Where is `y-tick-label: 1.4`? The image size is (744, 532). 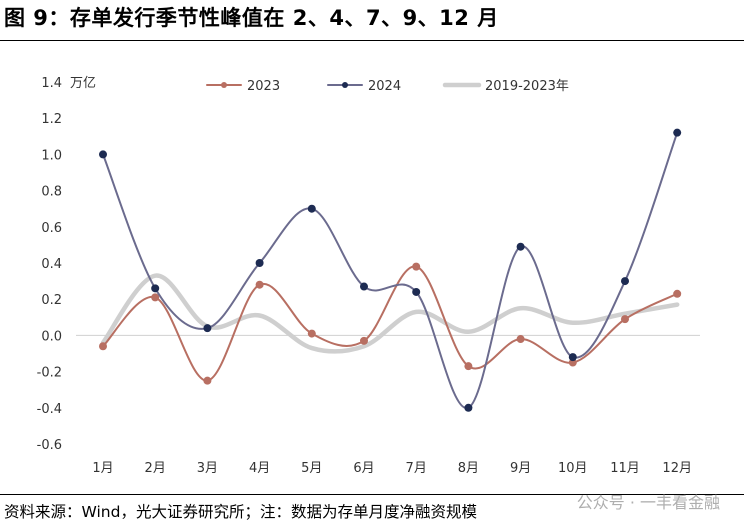 y-tick-label: 1.4 is located at coordinates (51, 83).